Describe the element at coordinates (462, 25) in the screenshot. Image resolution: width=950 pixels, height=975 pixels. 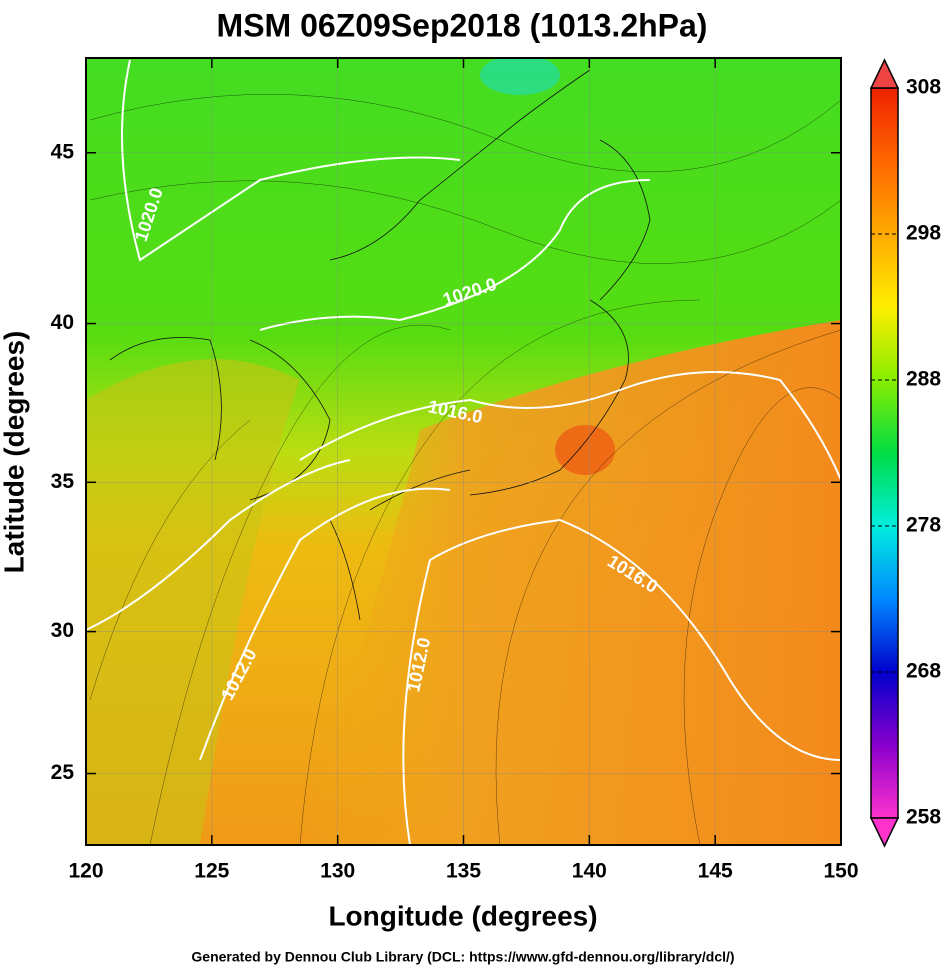
I see `title: MSM 06Z09Sep2018 (1013.2hPa)` at that location.